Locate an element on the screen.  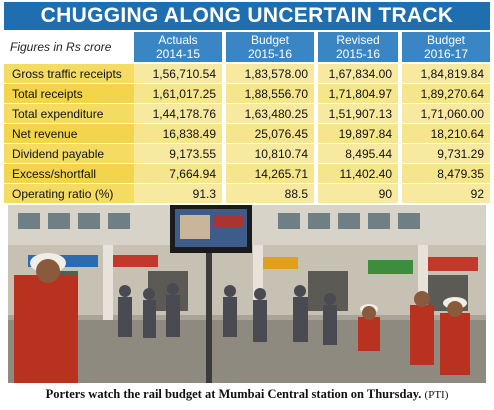
table-cell: 1,51,907.13 is located at coordinates (358, 113).